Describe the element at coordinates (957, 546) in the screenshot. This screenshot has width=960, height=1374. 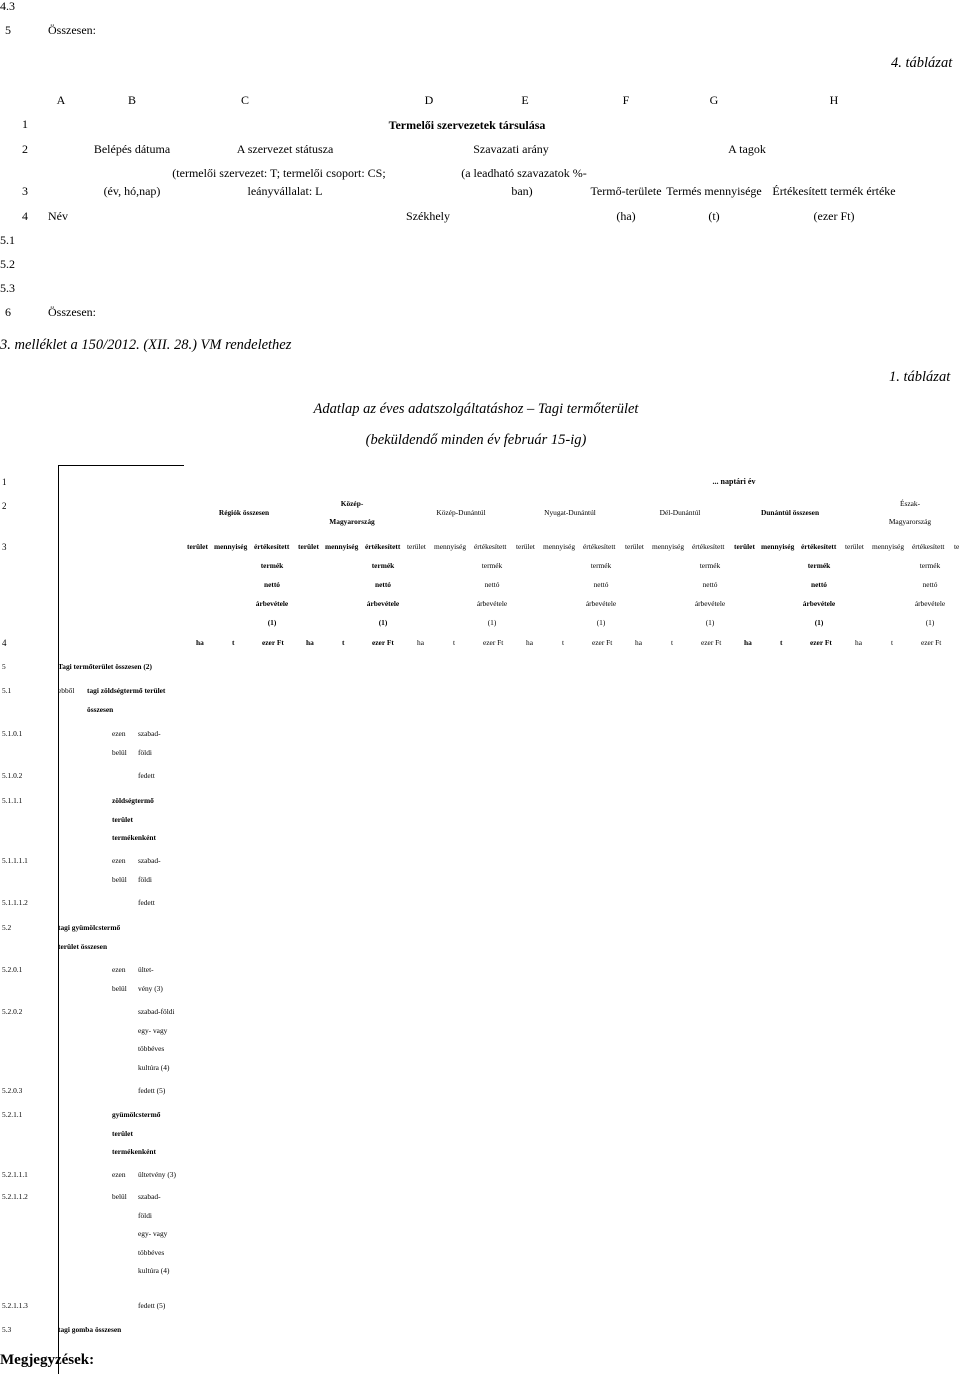
I see `column-header: te` at that location.